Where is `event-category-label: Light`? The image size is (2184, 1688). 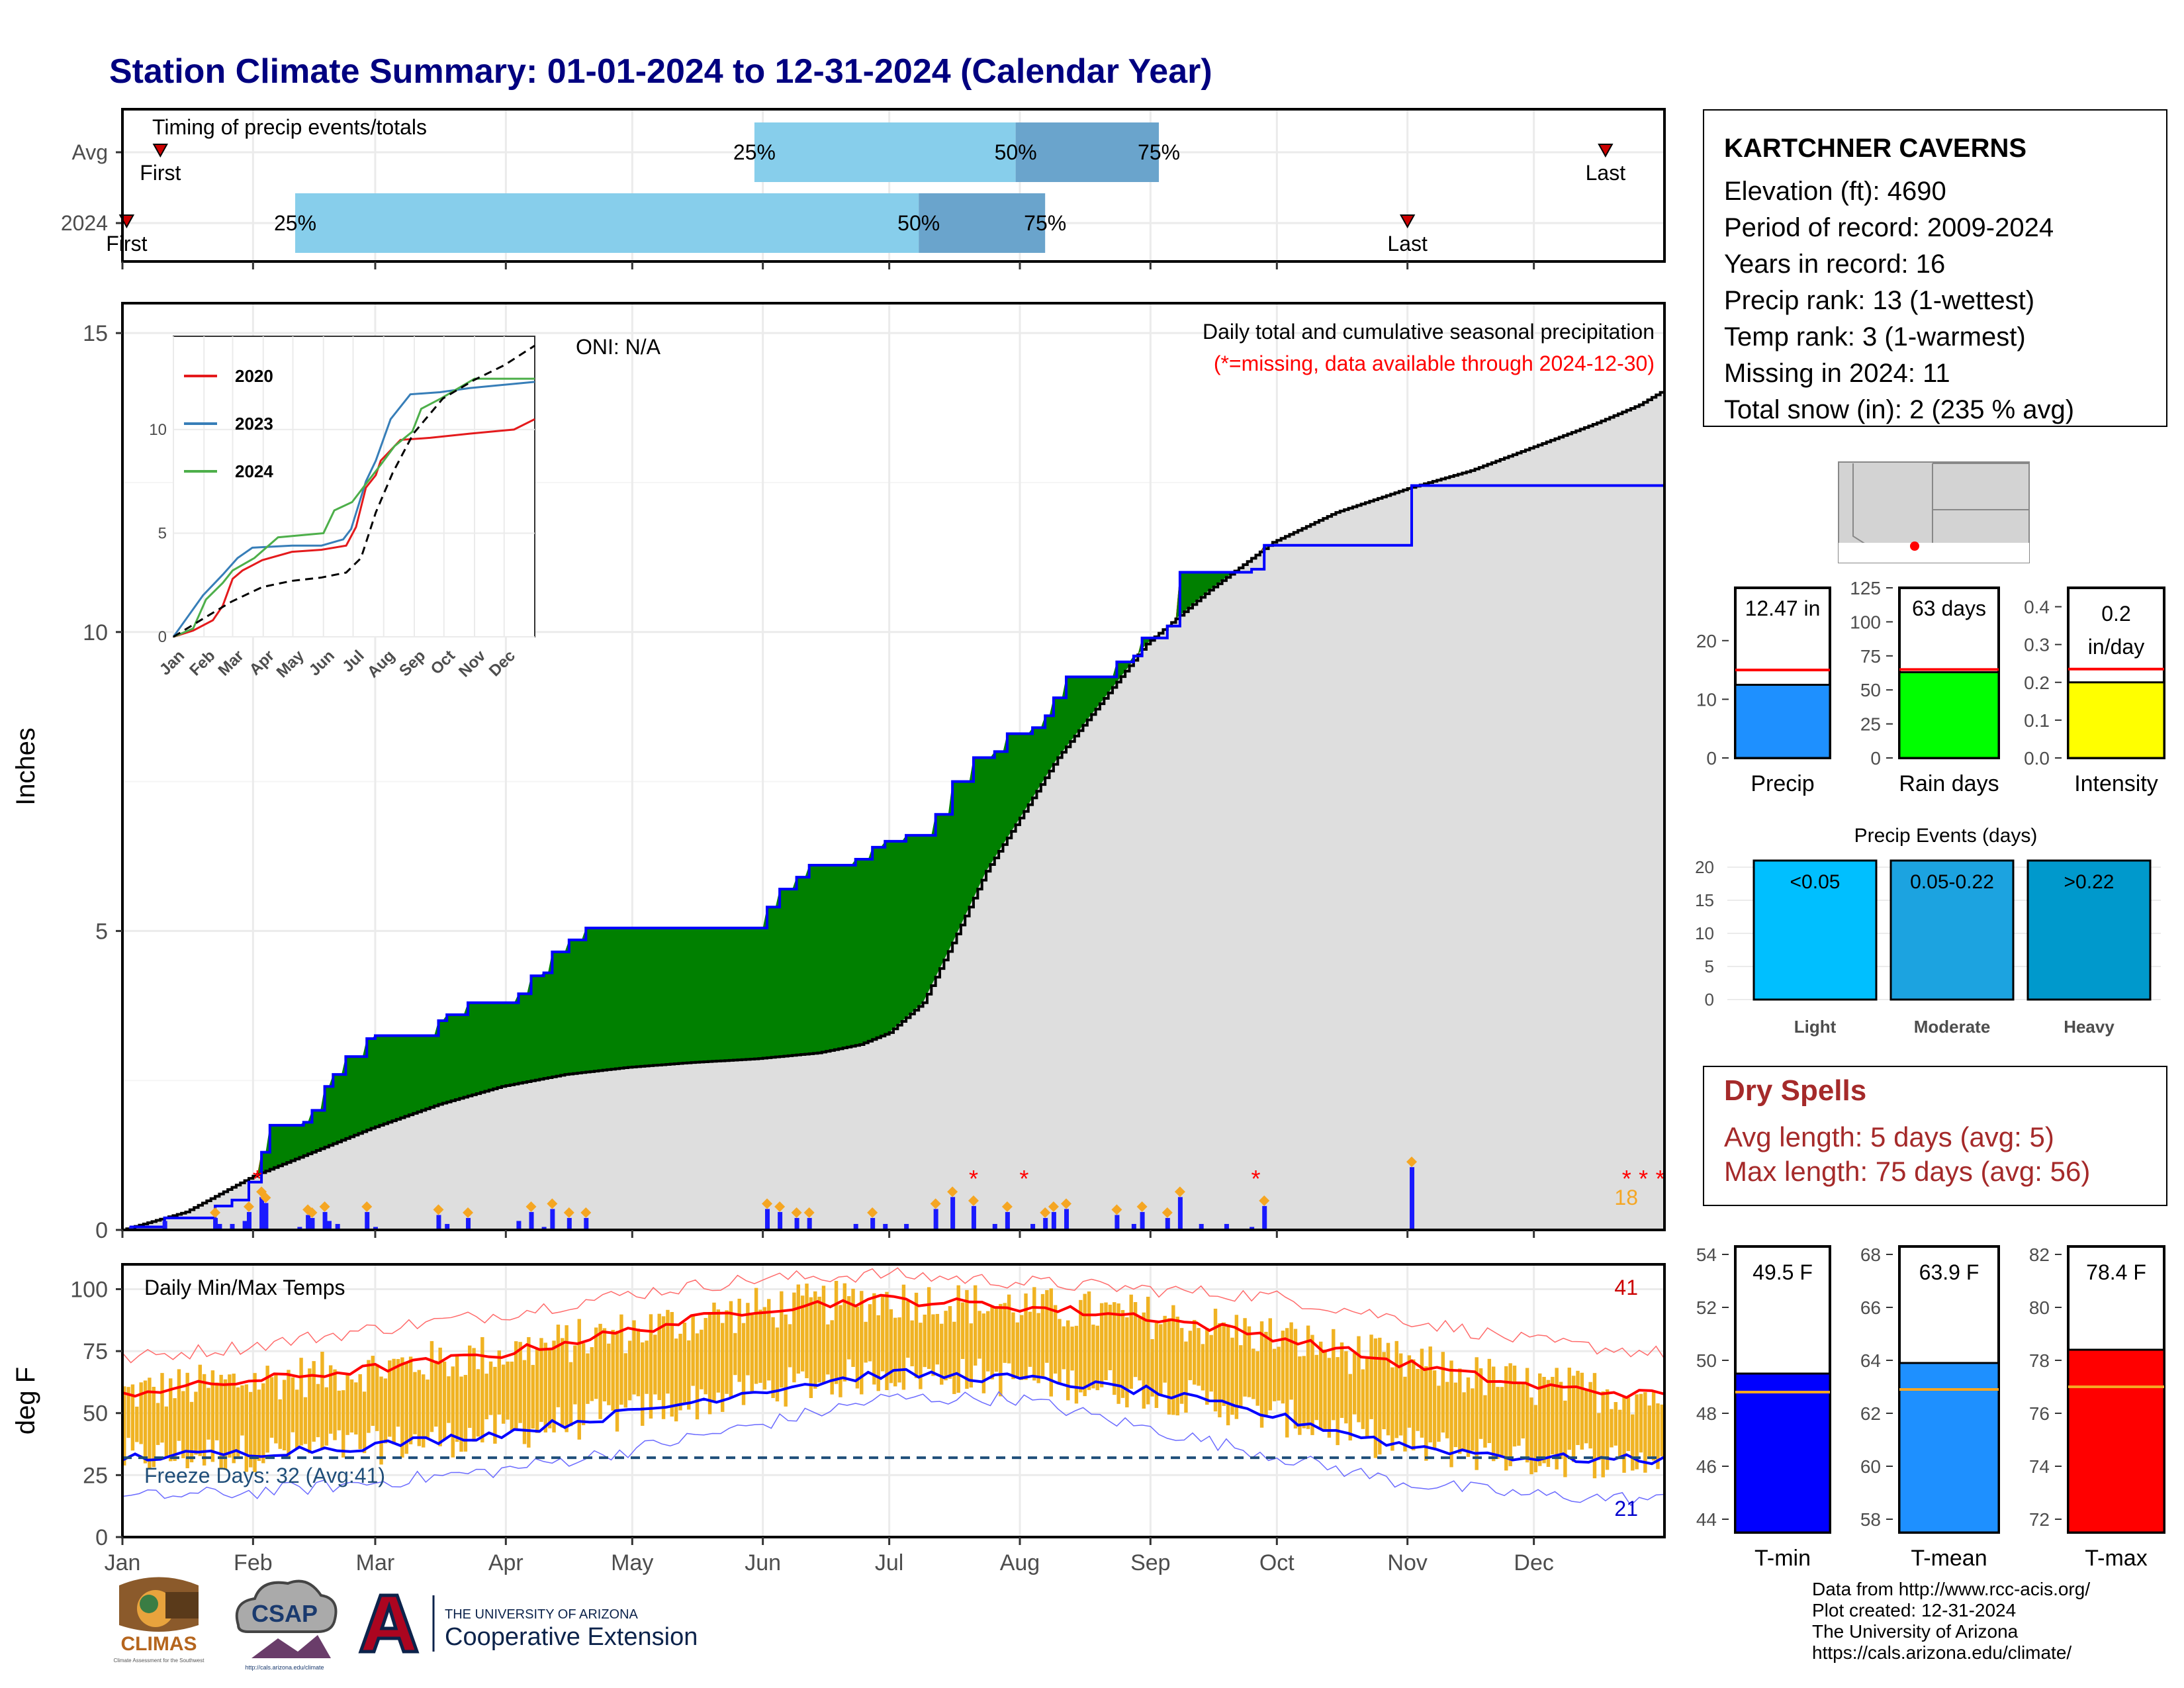 event-category-label: Light is located at coordinates (1815, 1027).